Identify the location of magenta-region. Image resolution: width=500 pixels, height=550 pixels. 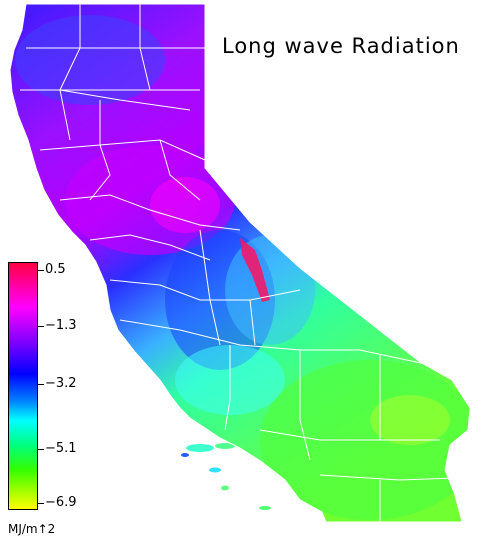
(185, 205).